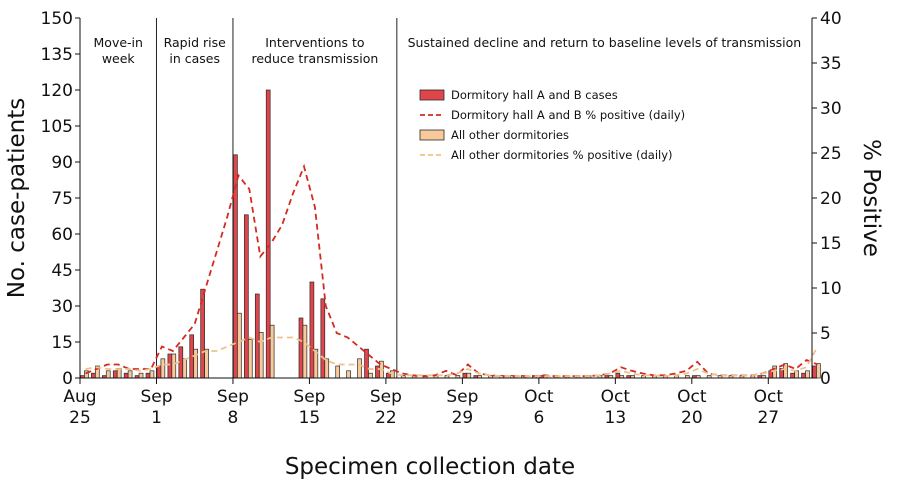 Image resolution: width=900 pixels, height=488 pixels. Describe the element at coordinates (430, 467) in the screenshot. I see `x-axis-title: Specimen collection date` at that location.